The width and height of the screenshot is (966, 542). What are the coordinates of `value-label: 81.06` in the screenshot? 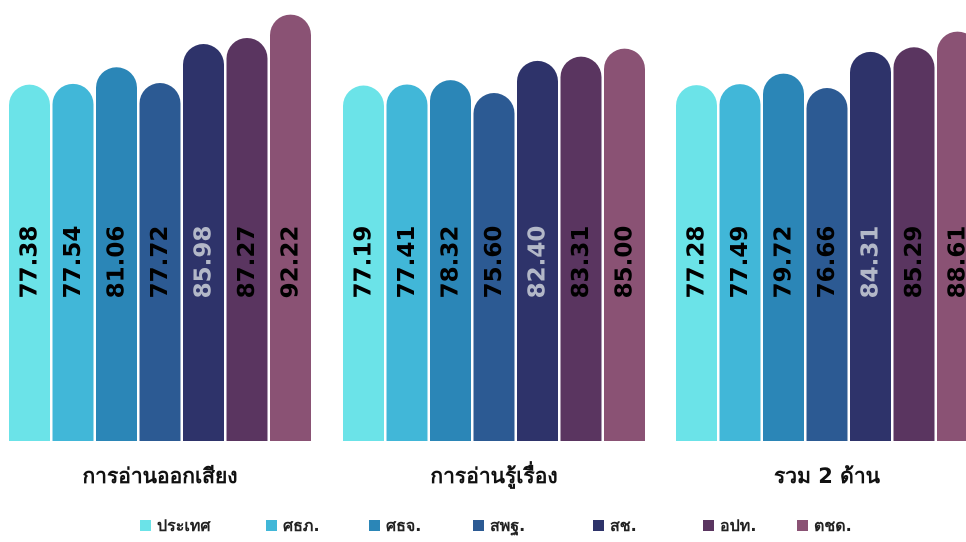 It's located at (117, 262).